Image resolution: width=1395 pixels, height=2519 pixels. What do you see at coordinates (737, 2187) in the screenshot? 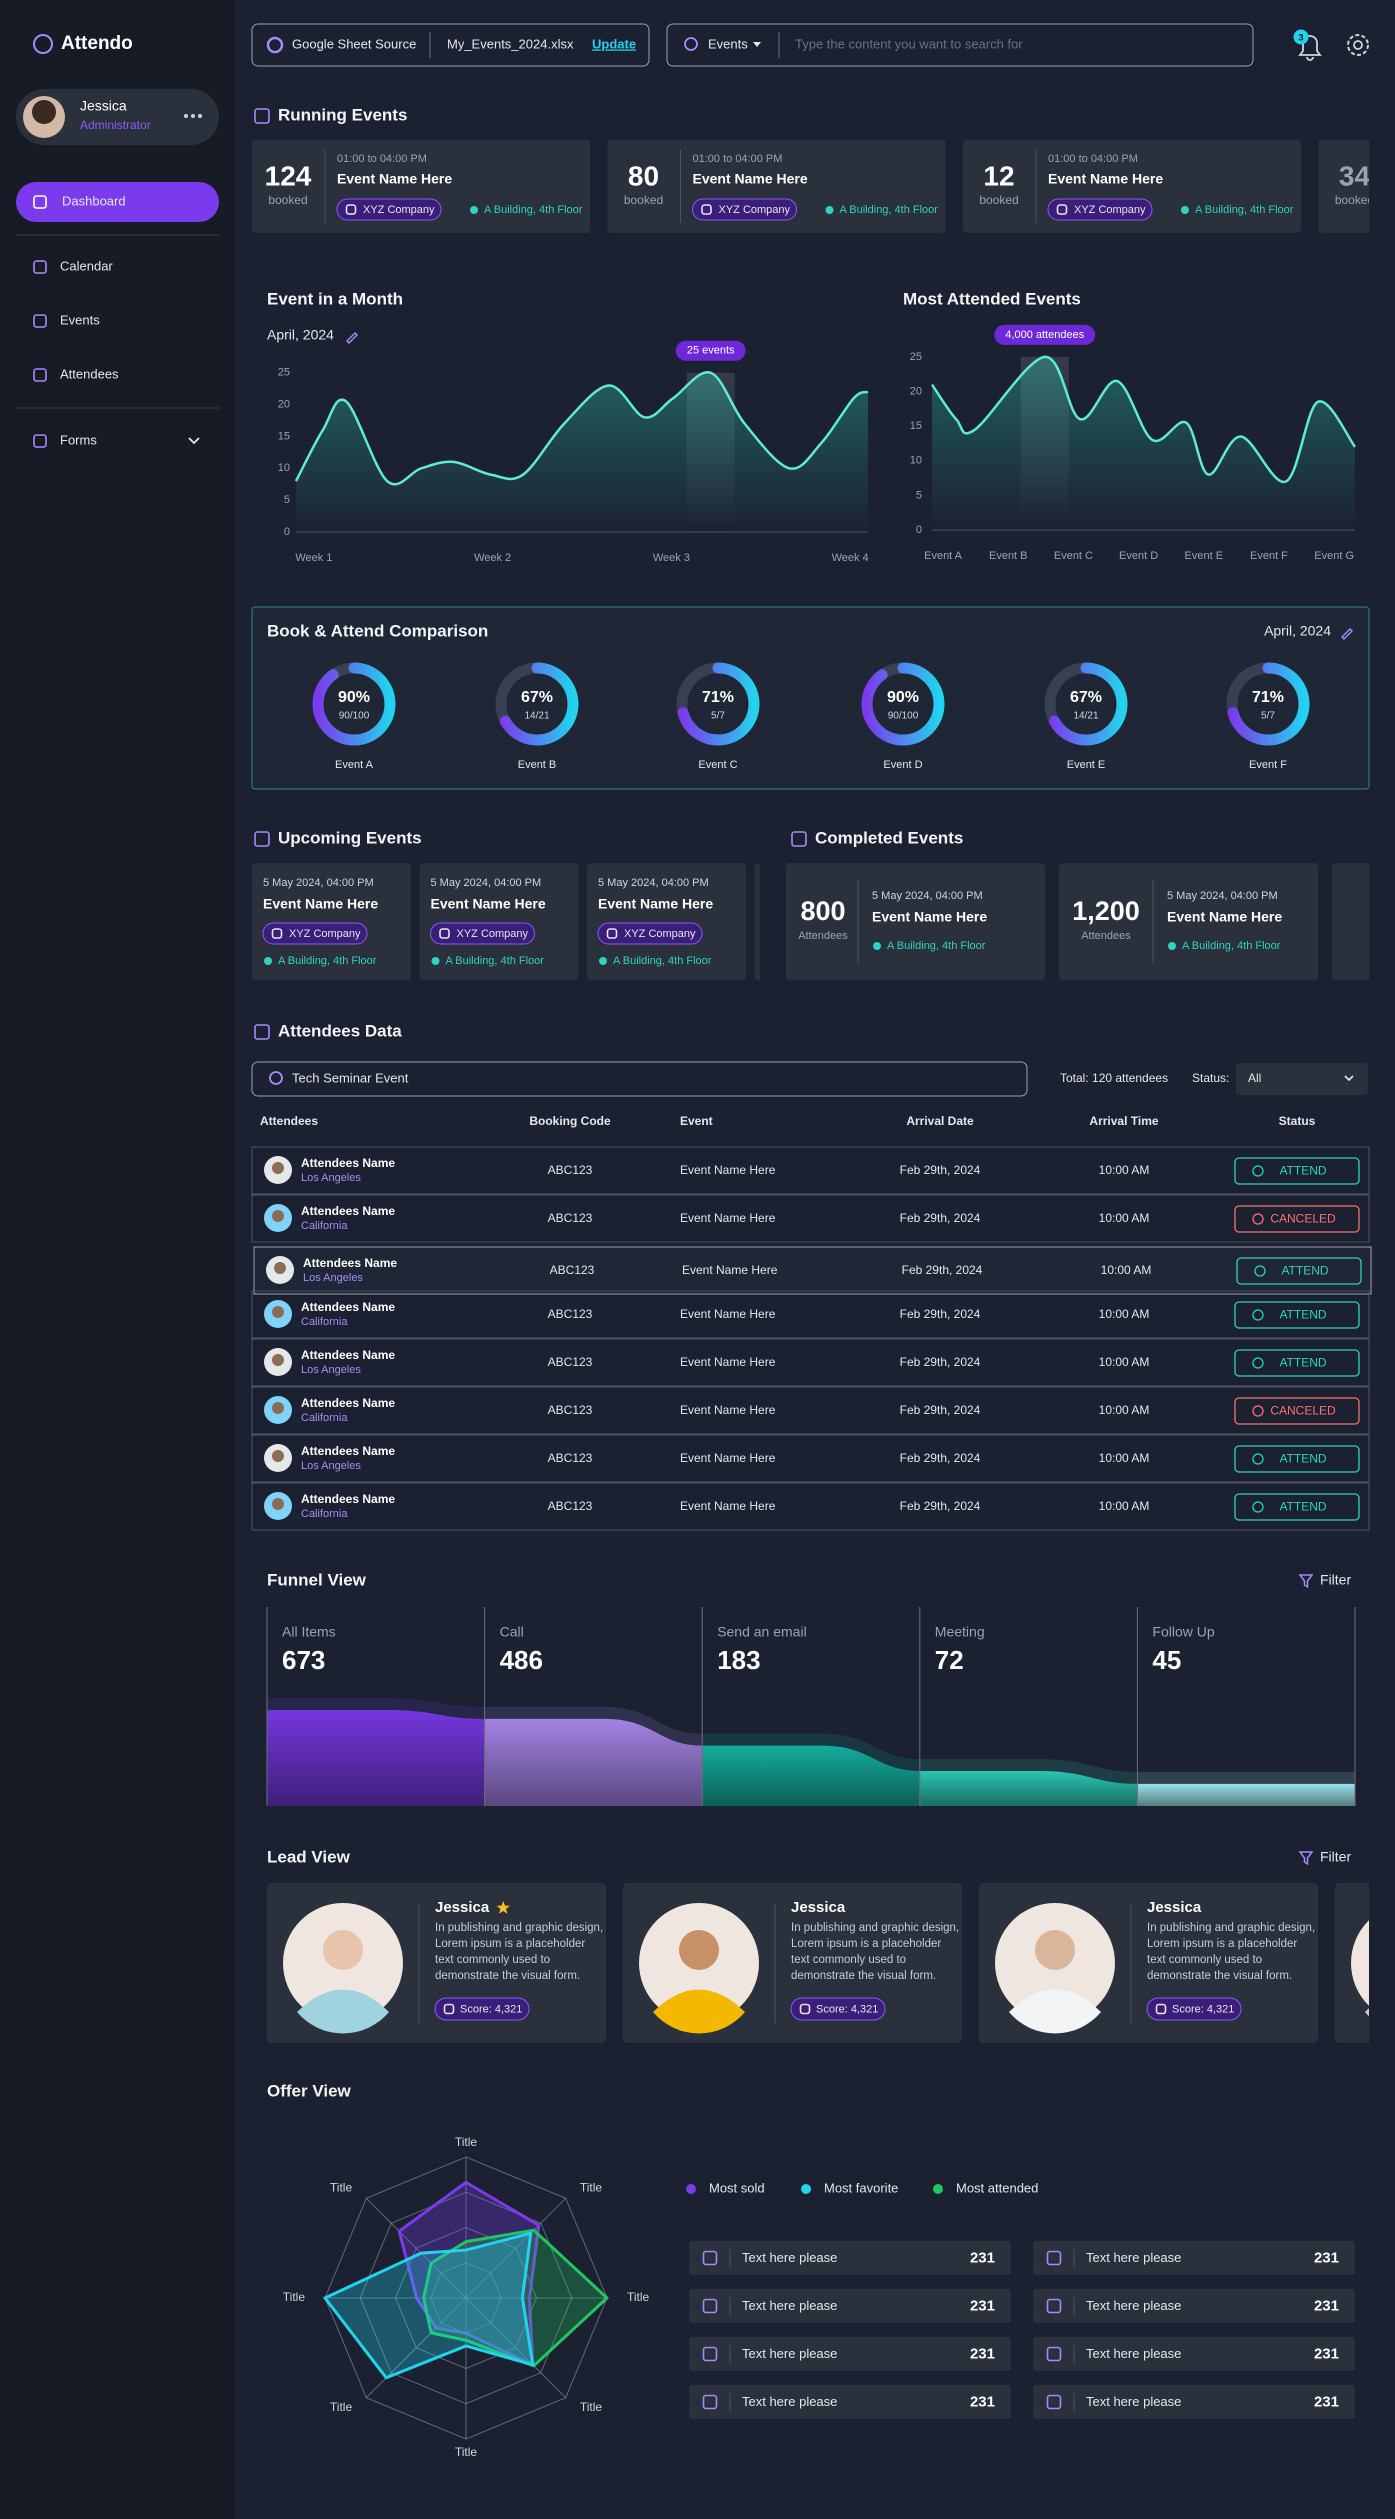
I see `legend-label: Most sold` at bounding box center [737, 2187].